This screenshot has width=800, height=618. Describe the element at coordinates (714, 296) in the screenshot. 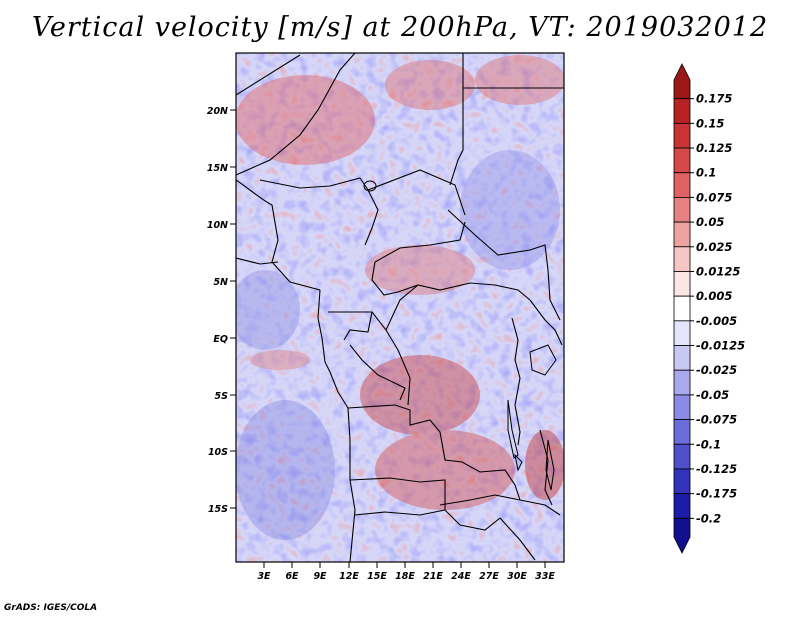

I see `colorbar-label: 0.005` at that location.